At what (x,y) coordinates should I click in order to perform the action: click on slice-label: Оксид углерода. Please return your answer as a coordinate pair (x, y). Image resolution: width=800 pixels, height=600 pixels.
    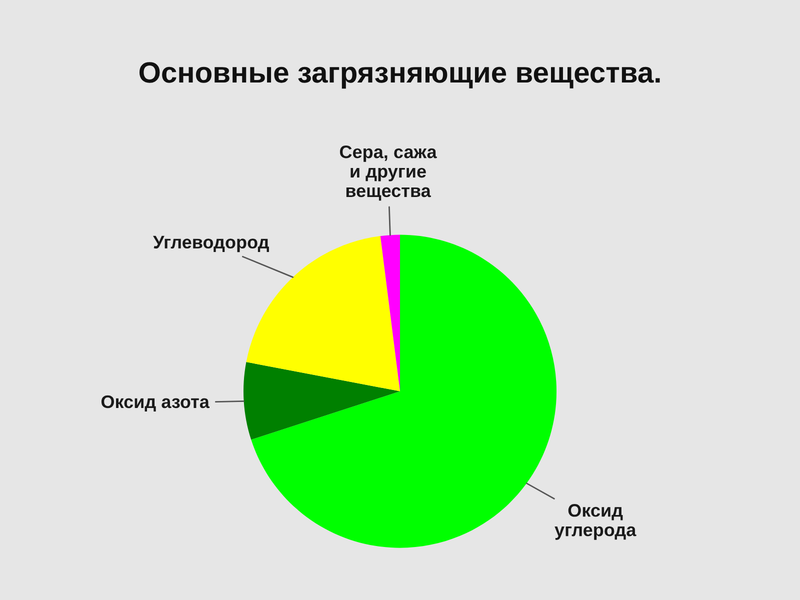
    Looking at the image, I should click on (595, 522).